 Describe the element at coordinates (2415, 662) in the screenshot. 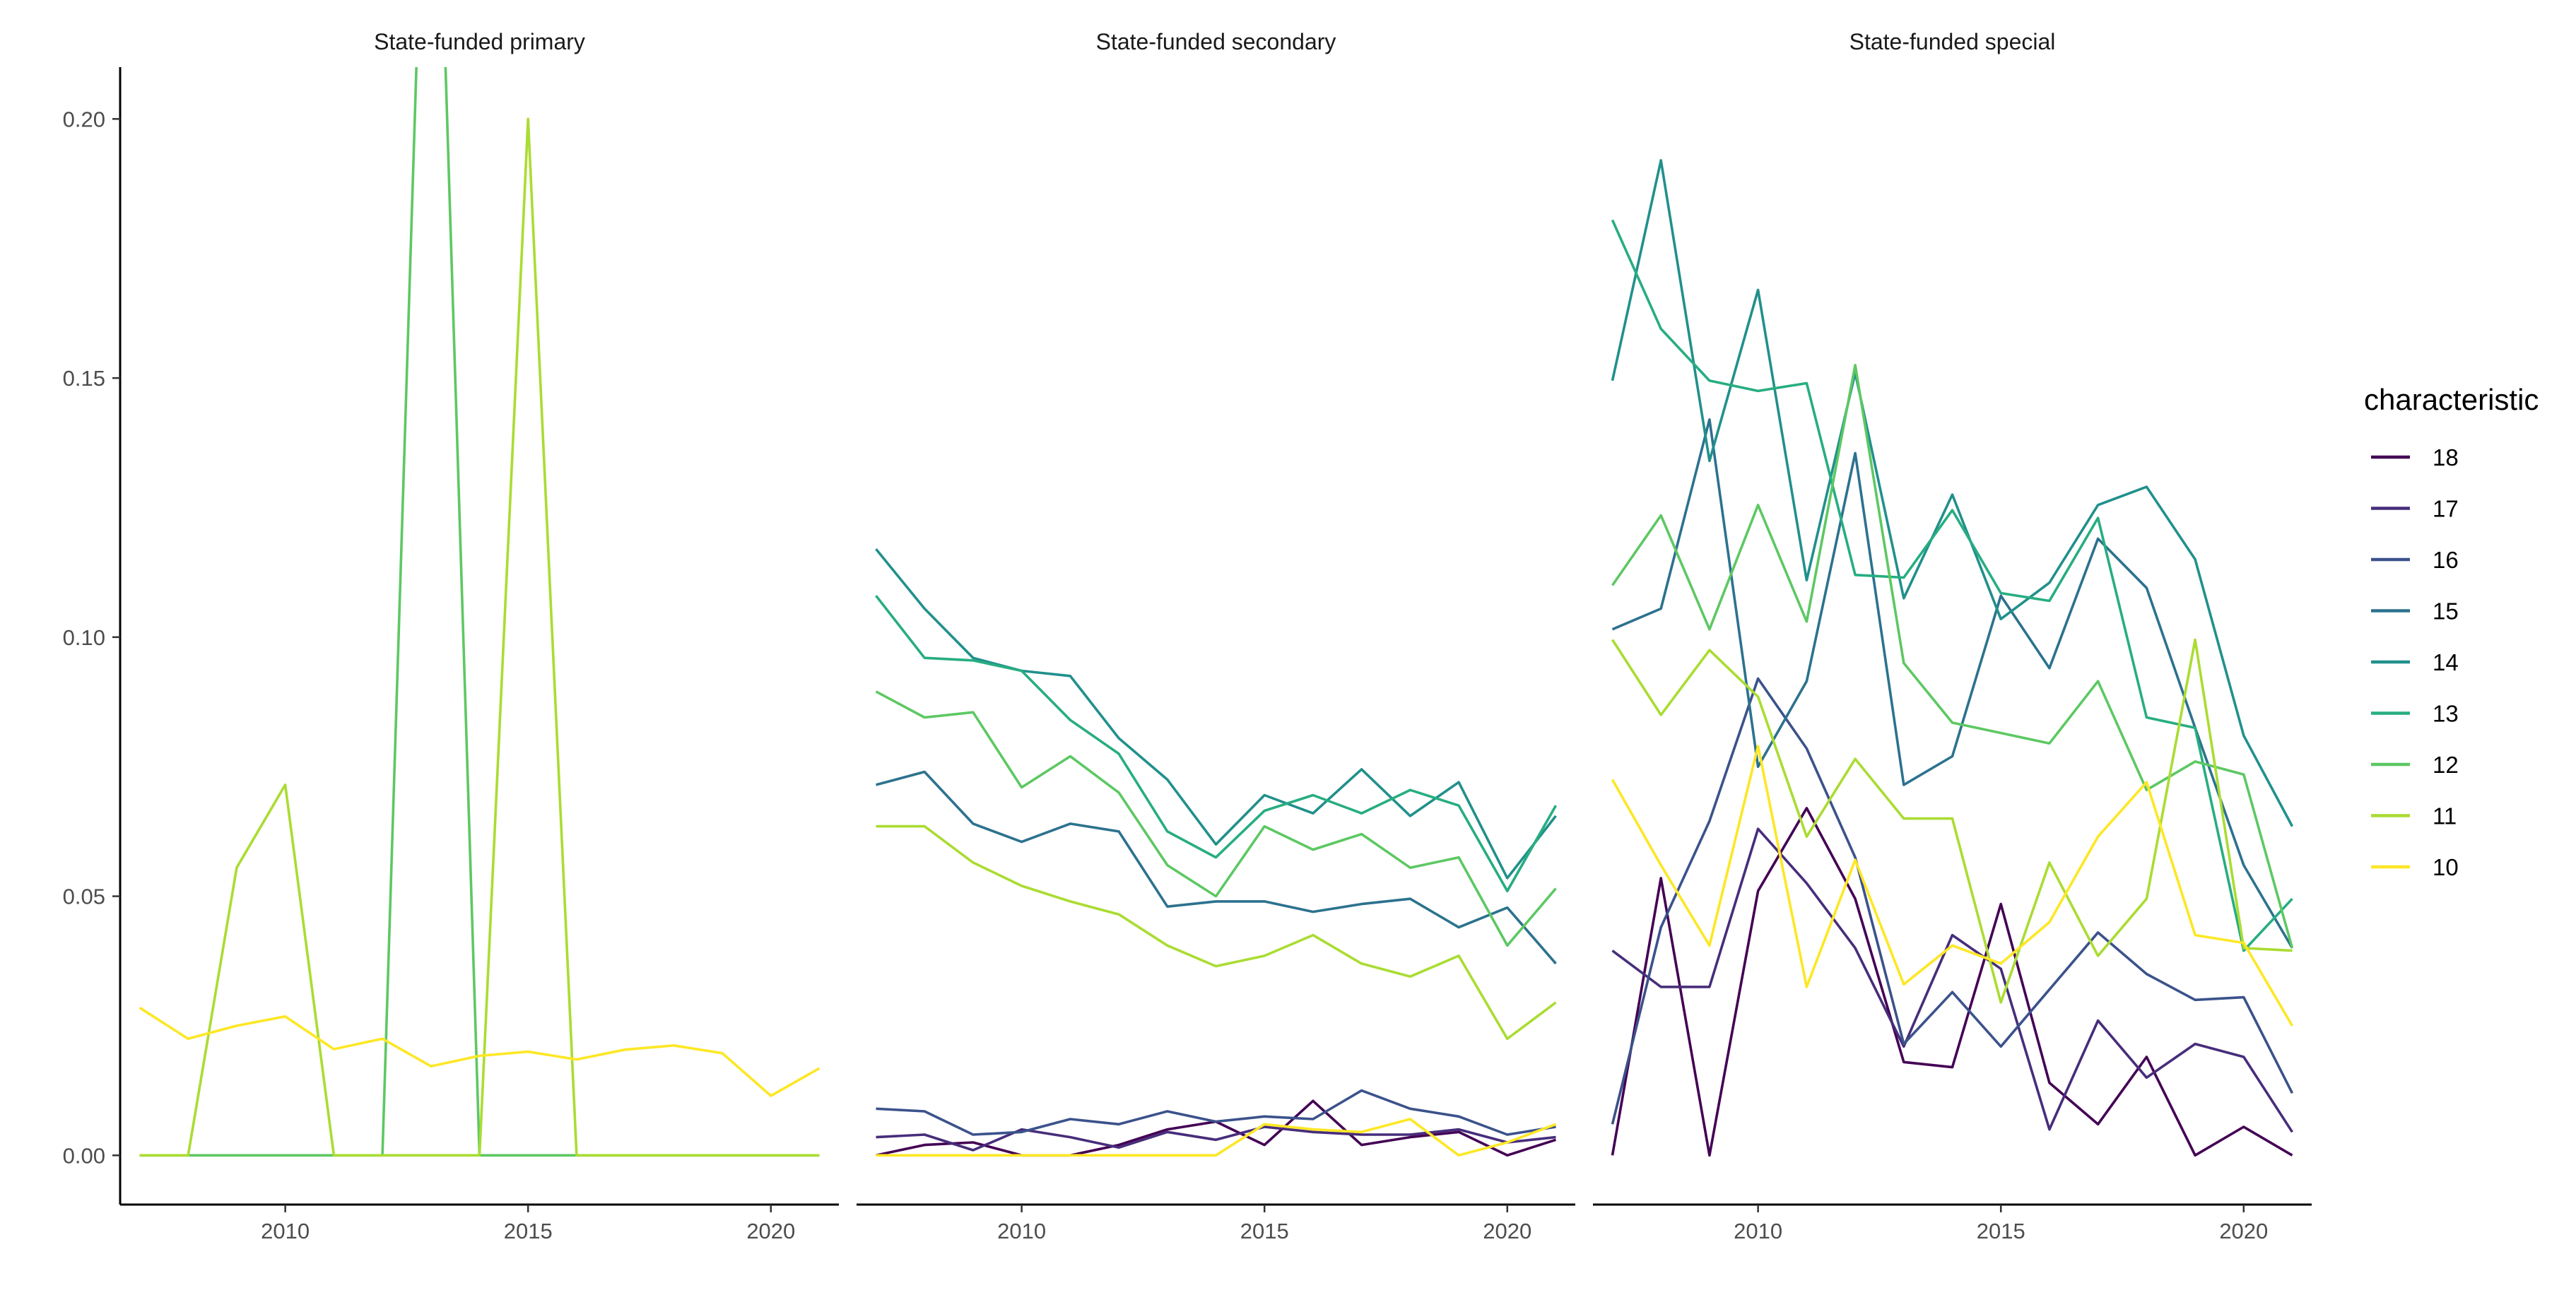

I see `legend-item: 14` at that location.